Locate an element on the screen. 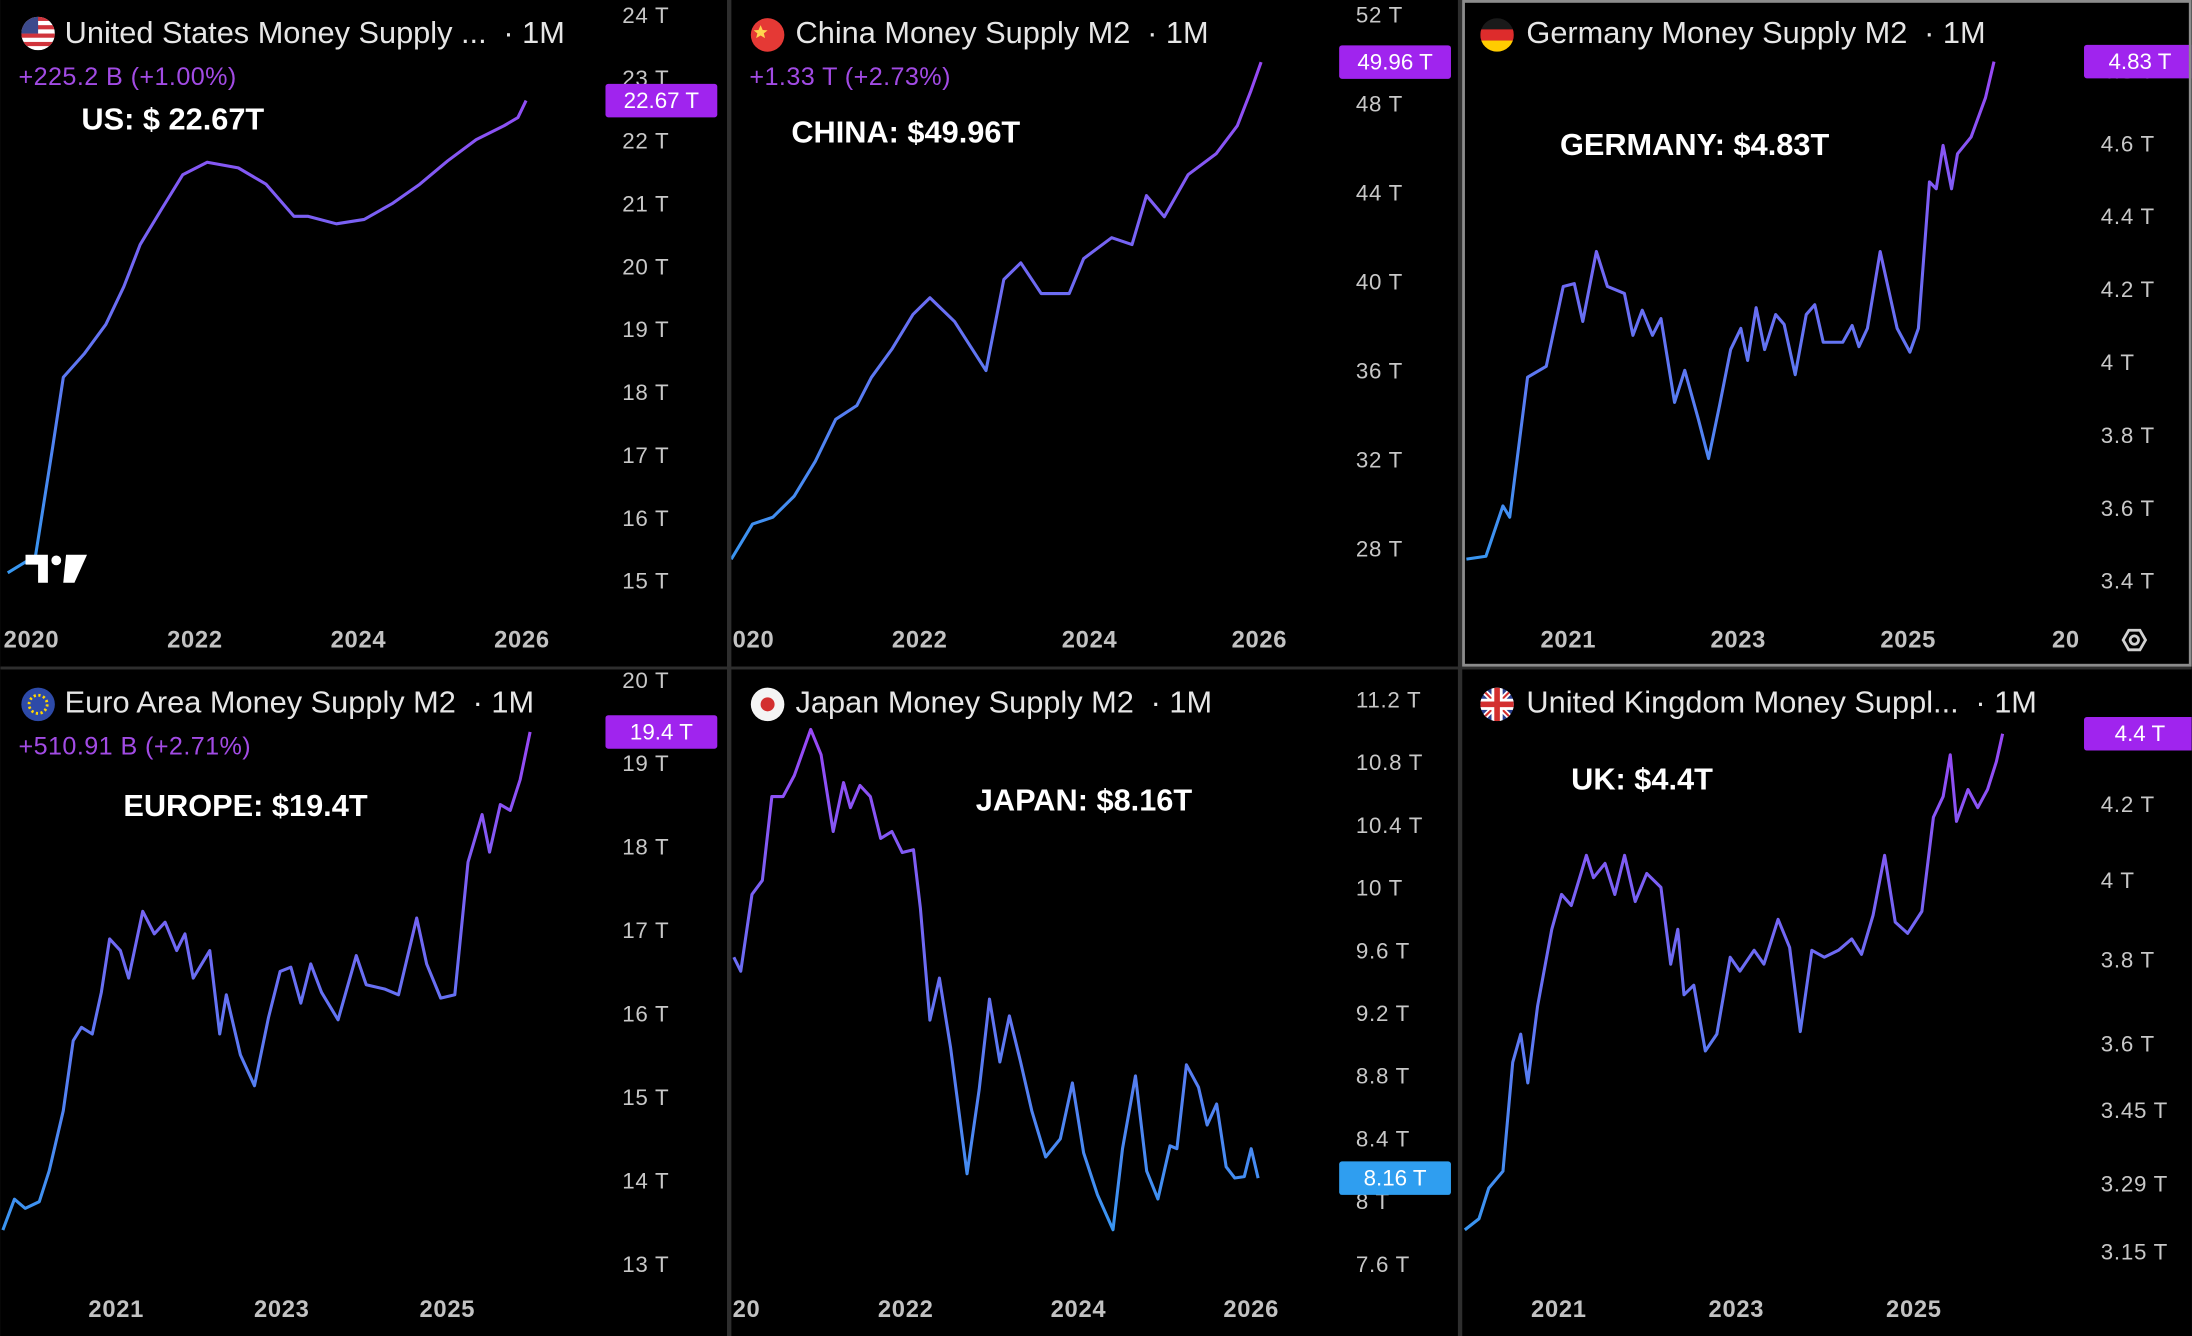 This screenshot has height=1336, width=2192. y-tick-label: 9.2 T is located at coordinates (1383, 1013).